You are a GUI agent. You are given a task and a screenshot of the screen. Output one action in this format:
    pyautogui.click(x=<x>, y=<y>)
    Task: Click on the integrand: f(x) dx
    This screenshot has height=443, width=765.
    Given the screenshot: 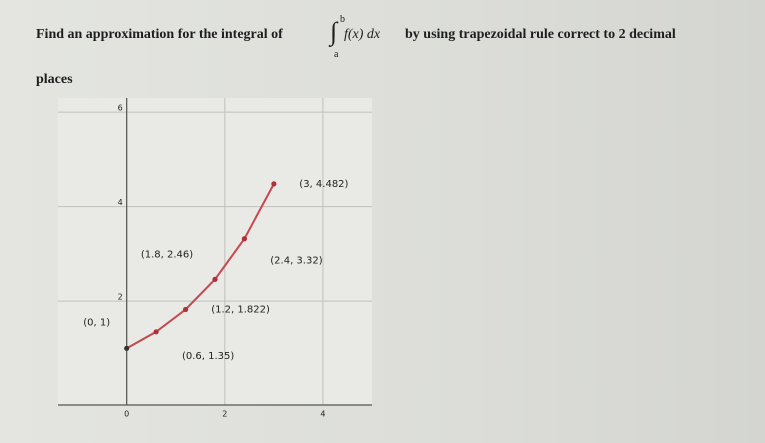 What is the action you would take?
    pyautogui.click(x=362, y=34)
    